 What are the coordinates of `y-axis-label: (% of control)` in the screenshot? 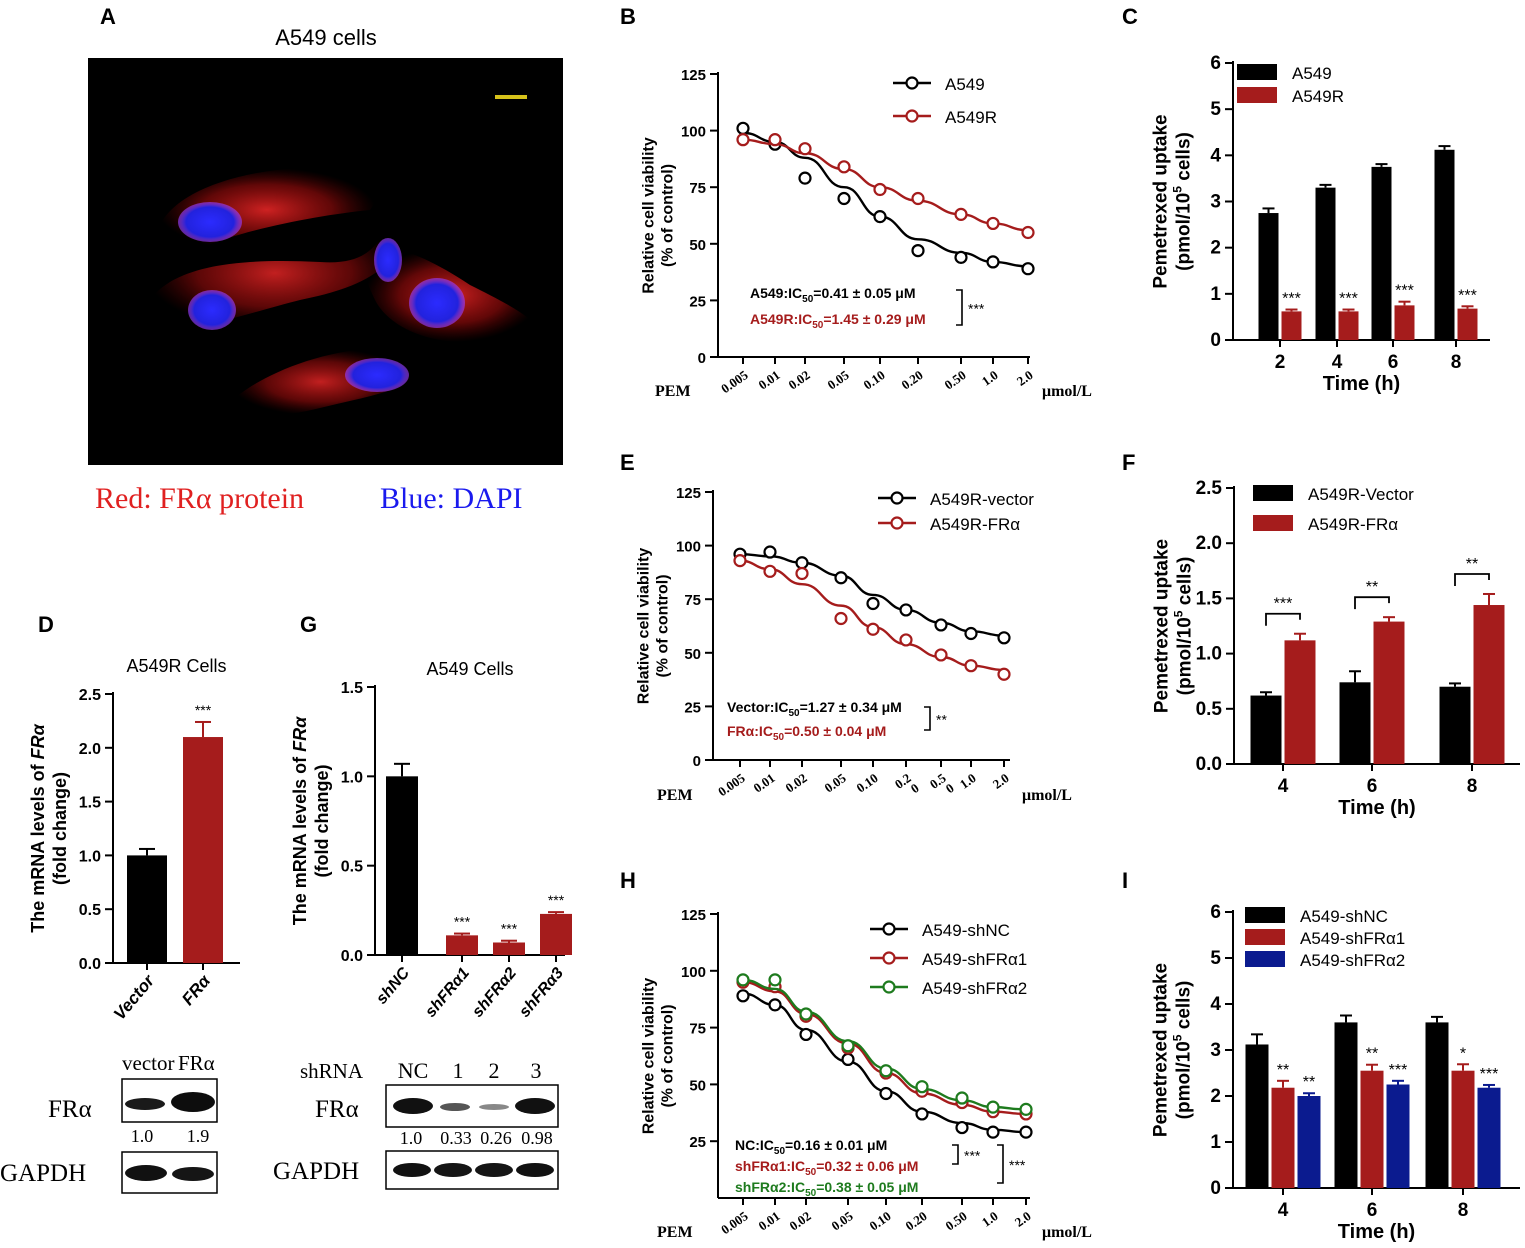 It's located at (668, 215).